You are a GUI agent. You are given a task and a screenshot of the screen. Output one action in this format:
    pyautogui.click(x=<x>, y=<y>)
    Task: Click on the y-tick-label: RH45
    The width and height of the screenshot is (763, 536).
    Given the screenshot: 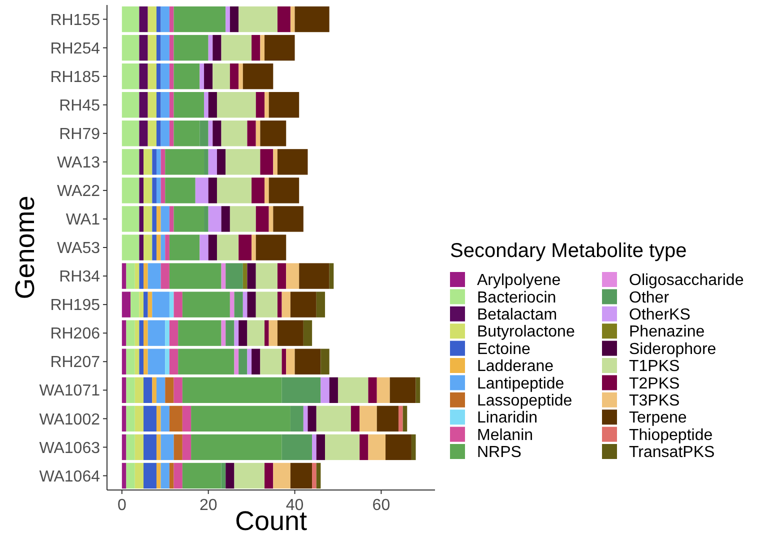 What is the action you would take?
    pyautogui.click(x=79, y=105)
    